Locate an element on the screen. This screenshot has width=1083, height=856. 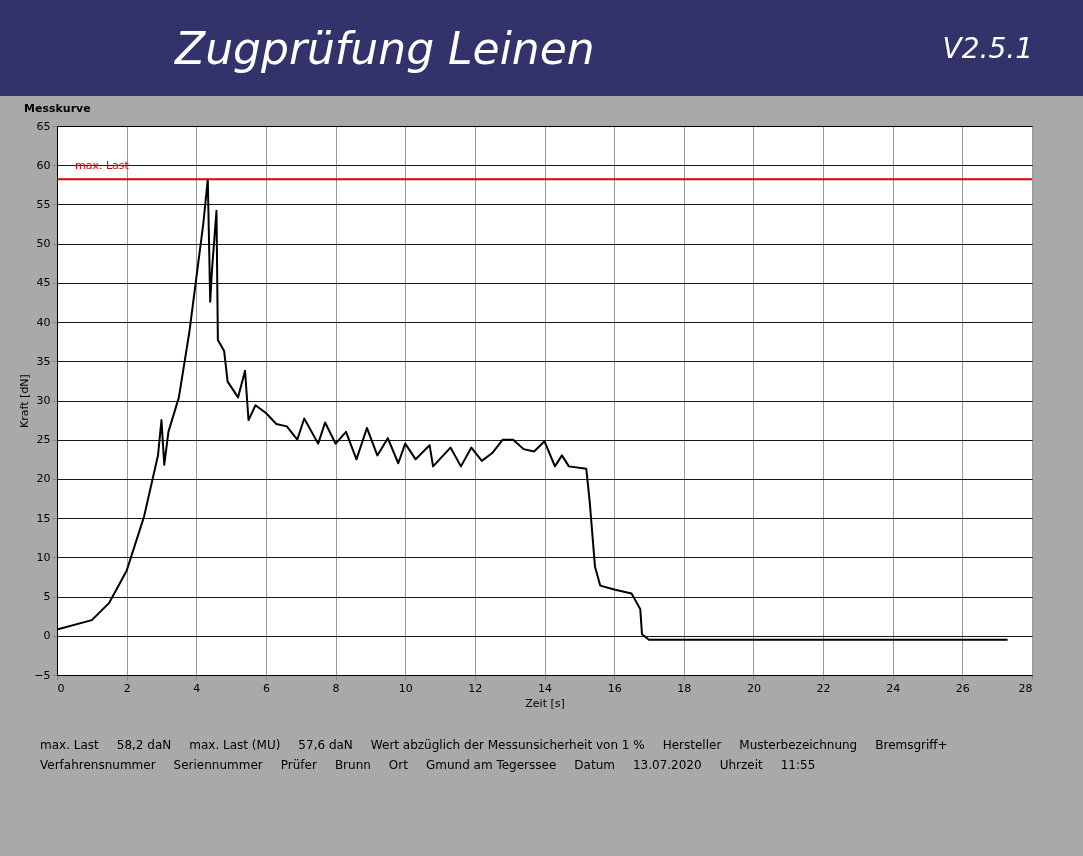
x-tick-label: 4 is located at coordinates (197, 688).